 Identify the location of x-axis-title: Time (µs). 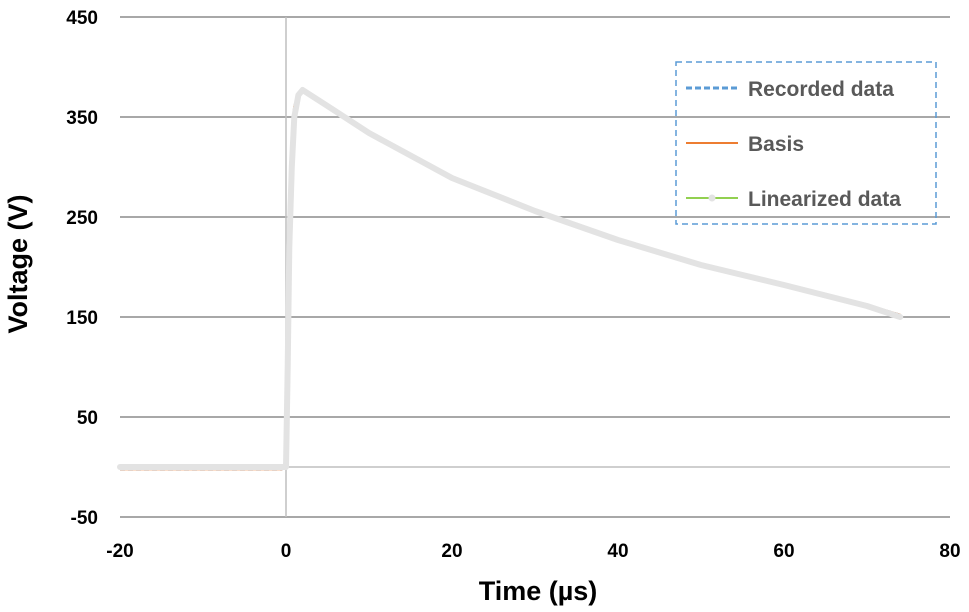
(538, 591).